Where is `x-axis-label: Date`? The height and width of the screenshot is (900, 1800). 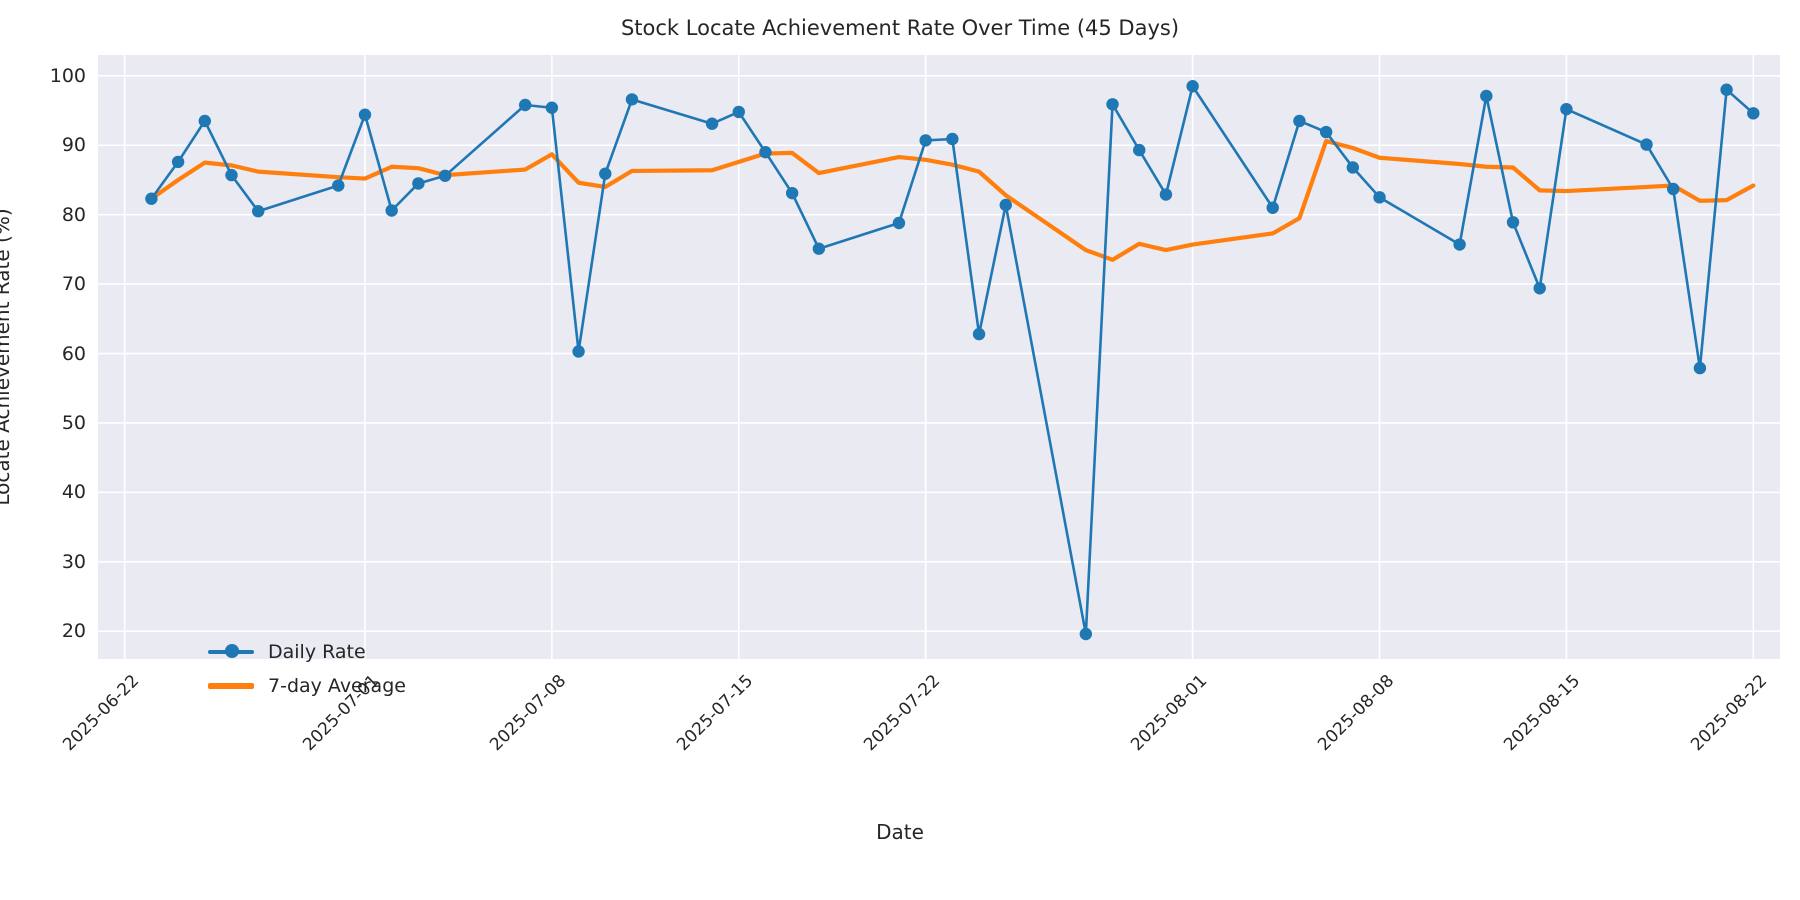
x-axis-label: Date is located at coordinates (900, 832).